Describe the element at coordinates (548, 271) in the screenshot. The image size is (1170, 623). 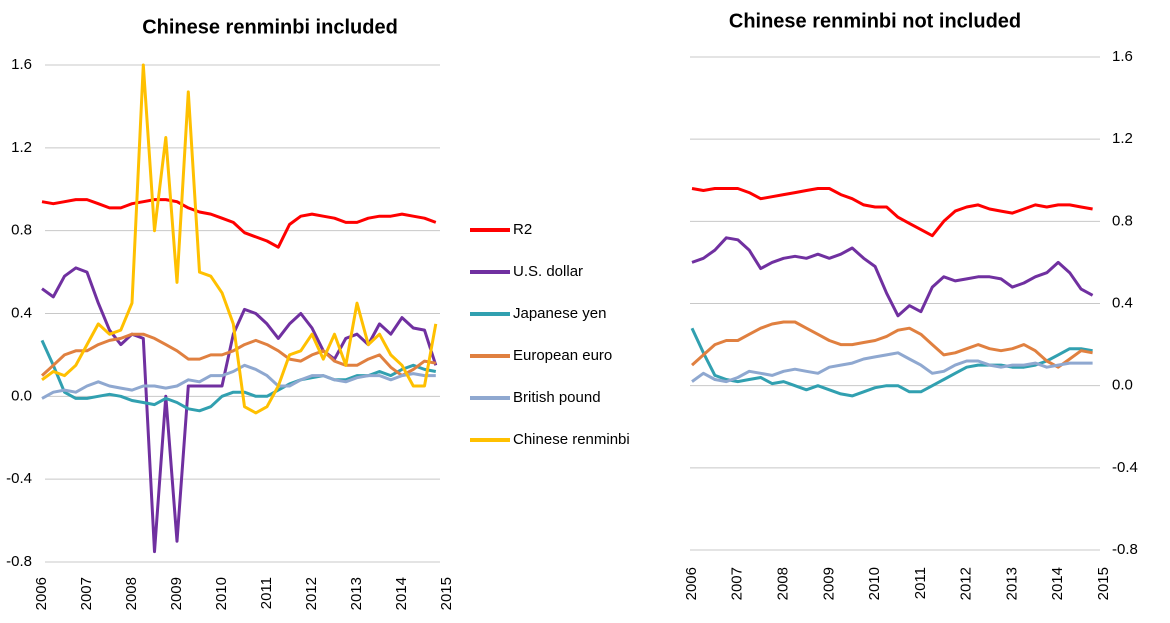
I see `legend-label: U.S. dollar` at that location.